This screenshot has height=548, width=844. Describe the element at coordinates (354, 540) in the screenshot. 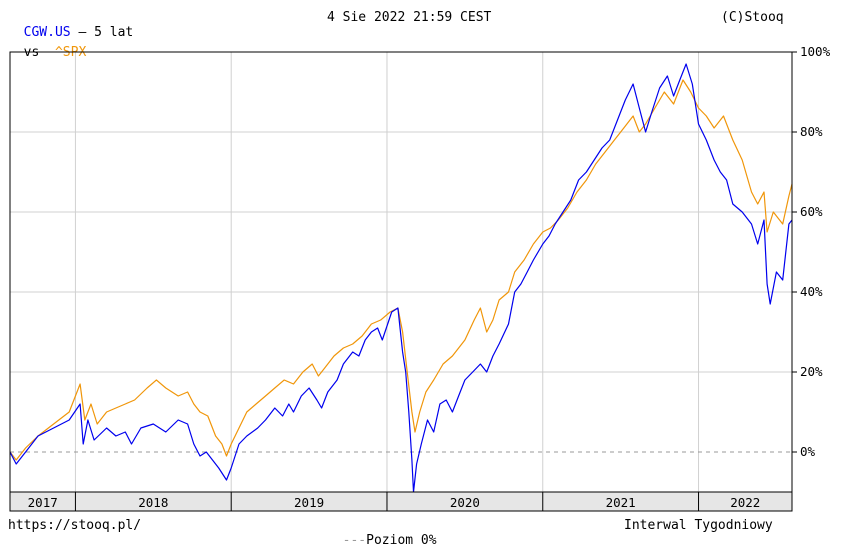

I see `zero-legend-dash: ---` at that location.